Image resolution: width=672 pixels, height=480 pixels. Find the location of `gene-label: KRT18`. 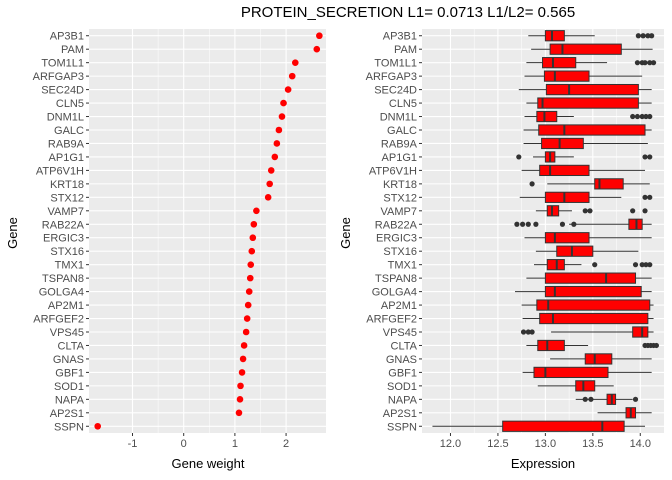

gene-label: KRT18 is located at coordinates (67, 185).